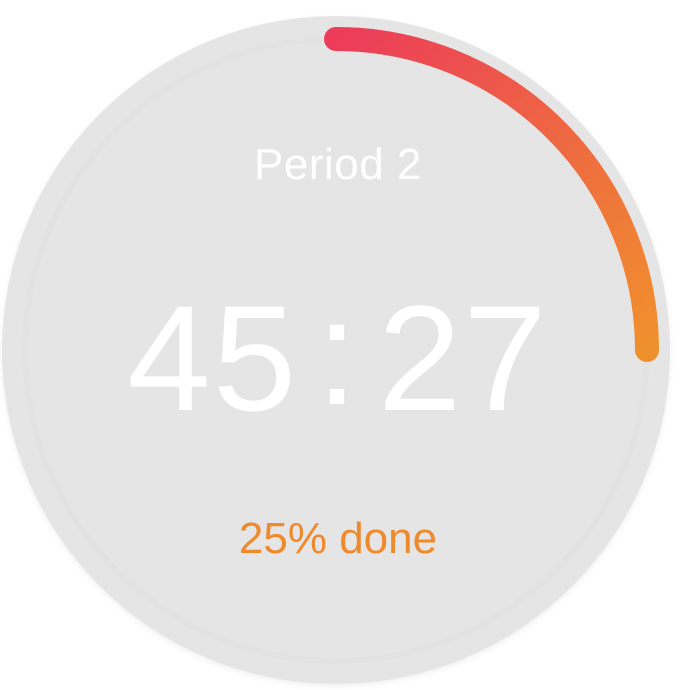 The height and width of the screenshot is (690, 691). What do you see at coordinates (213, 358) in the screenshot?
I see `minutes-value: 45` at bounding box center [213, 358].